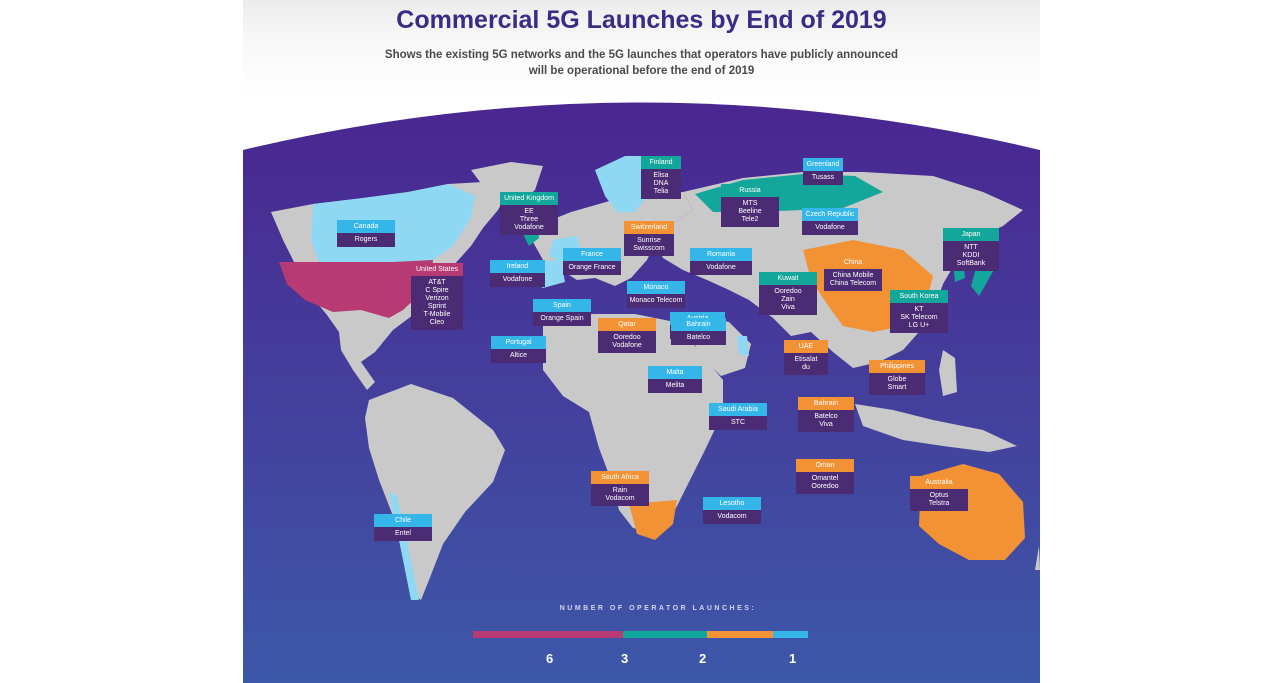  Describe the element at coordinates (806, 346) in the screenshot. I see `country-name: UAE` at that location.